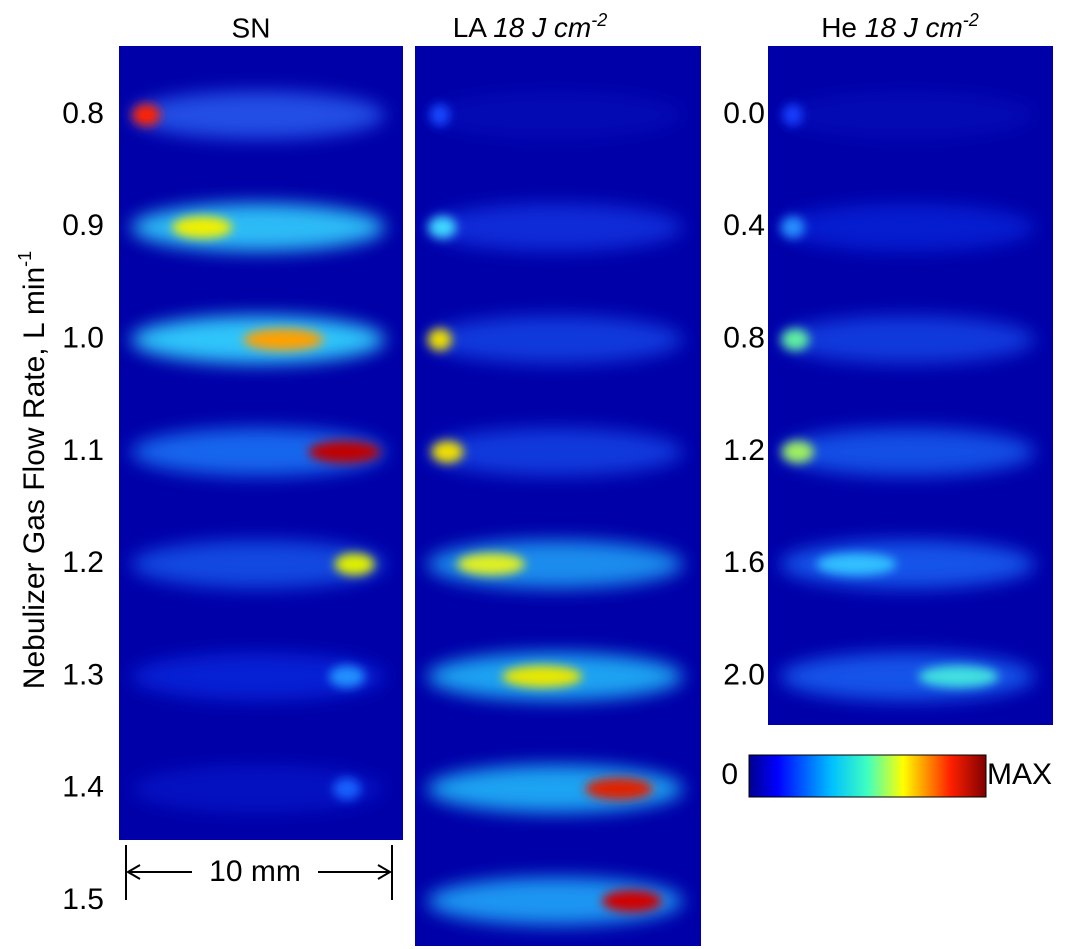 The height and width of the screenshot is (949, 1072). What do you see at coordinates (83, 450) in the screenshot?
I see `row-label: 1.1` at bounding box center [83, 450].